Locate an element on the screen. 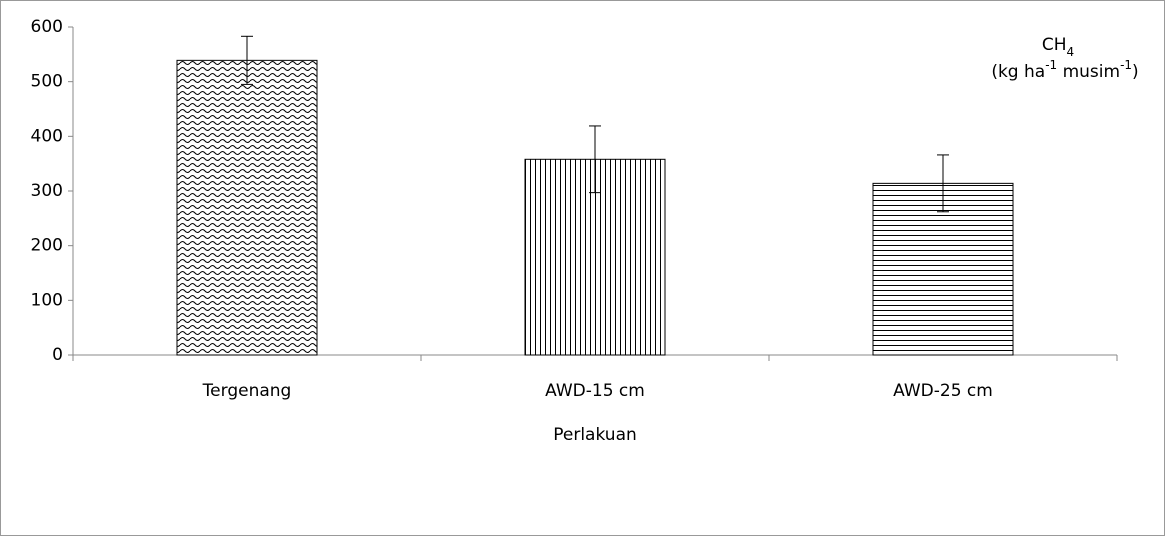 The height and width of the screenshot is (540, 1165). annotation-part: (kg ha is located at coordinates (1018, 72).